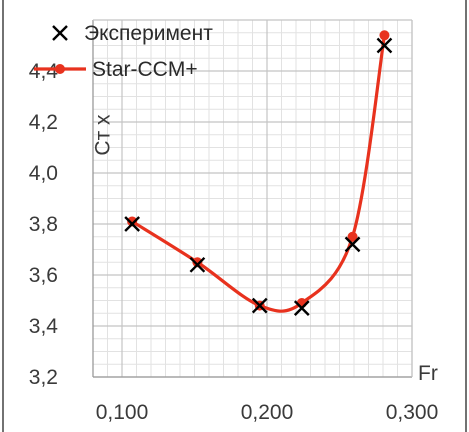 This screenshot has width=469, height=432. I want to click on y-tick-label: 3,2, so click(43, 377).